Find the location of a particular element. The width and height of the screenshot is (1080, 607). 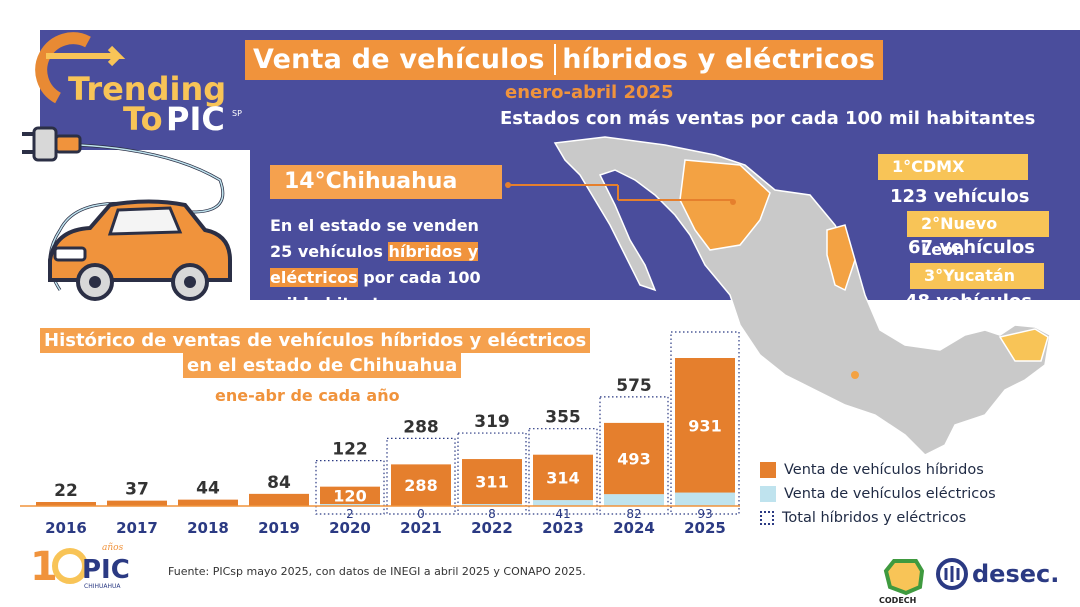

hybrid-label-2023: 314 is located at coordinates (562, 477).